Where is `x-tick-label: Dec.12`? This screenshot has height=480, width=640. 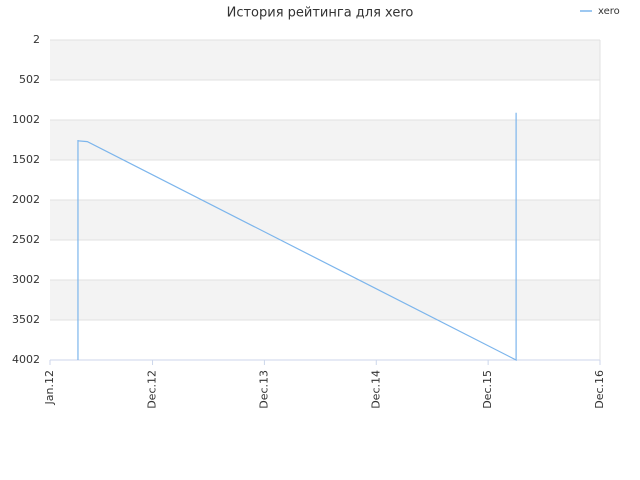 x-tick-label: Dec.12 is located at coordinates (152, 389).